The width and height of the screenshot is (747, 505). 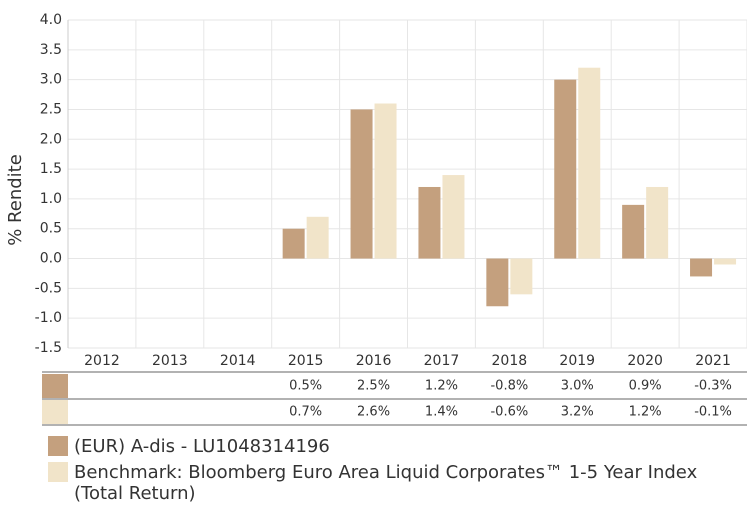 What do you see at coordinates (442, 361) in the screenshot?
I see `x-tick-label: 2017` at bounding box center [442, 361].